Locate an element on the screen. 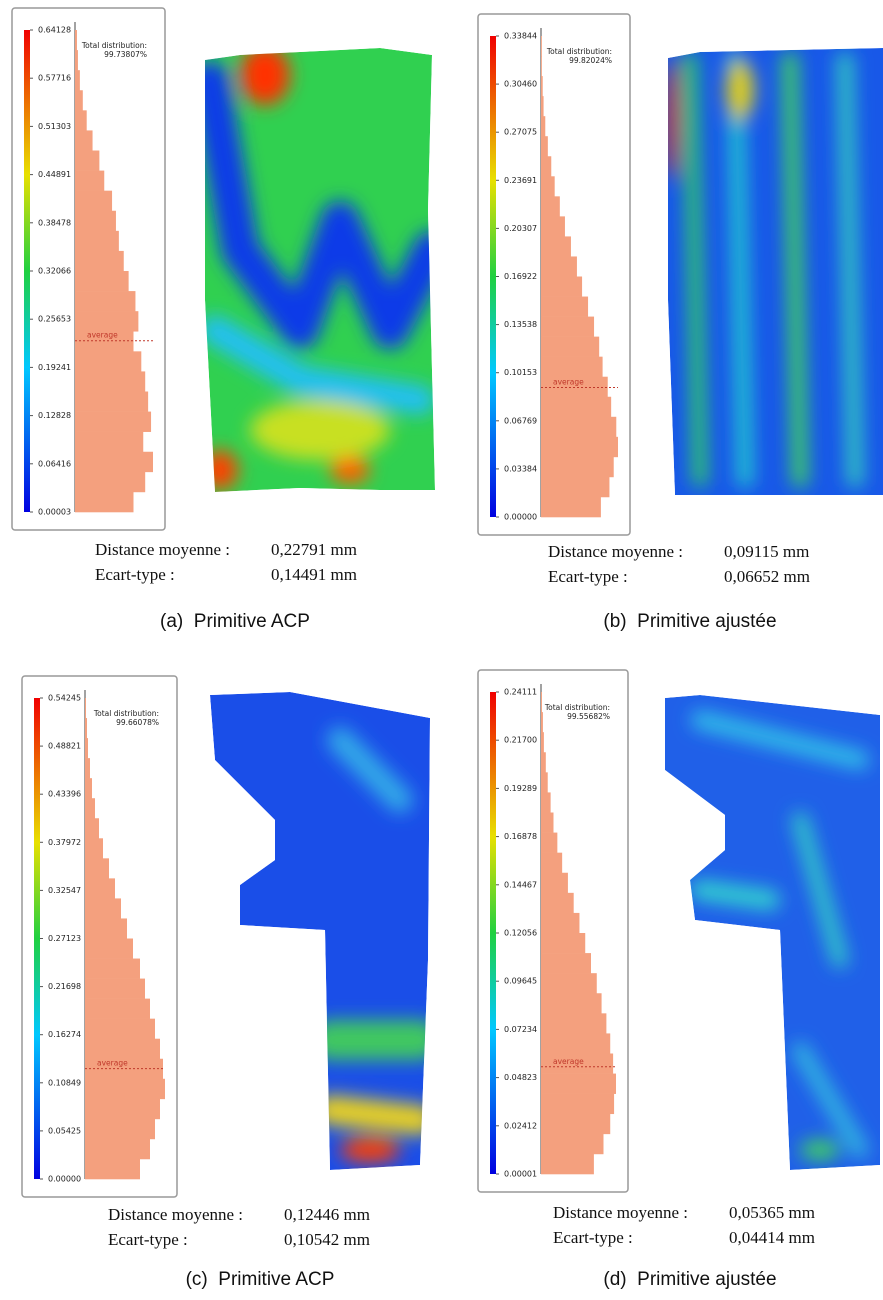  distance-value: 0,05365 mm is located at coordinates (772, 1212).